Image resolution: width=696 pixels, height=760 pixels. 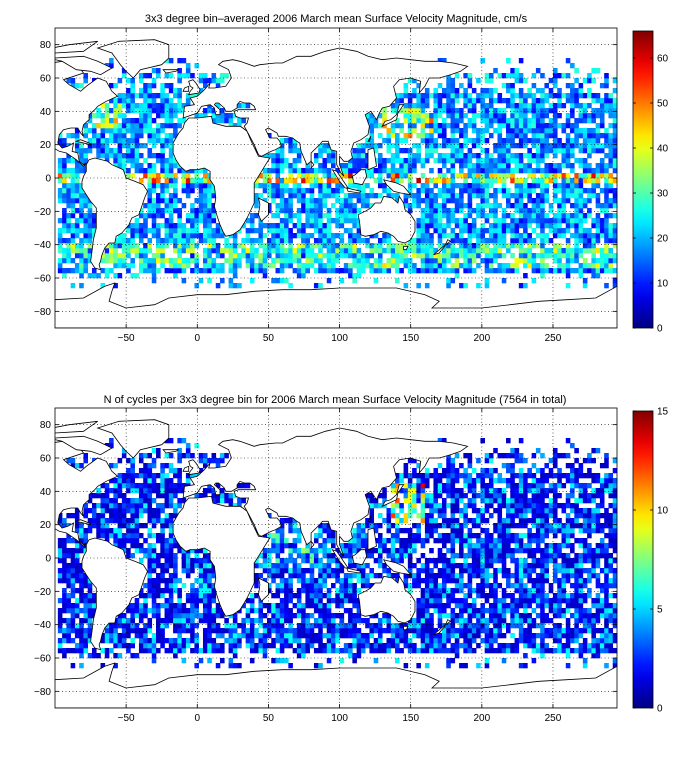 What do you see at coordinates (133, 59) in the screenshot?
I see `vel-landmass` at bounding box center [133, 59].